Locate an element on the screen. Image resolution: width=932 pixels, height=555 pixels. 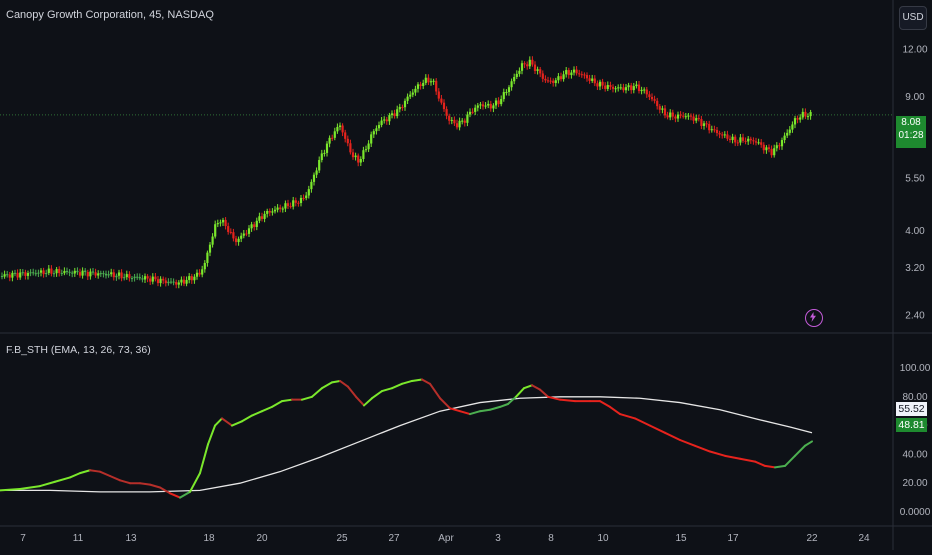
time-tick-label: Apr is located at coordinates (446, 538).